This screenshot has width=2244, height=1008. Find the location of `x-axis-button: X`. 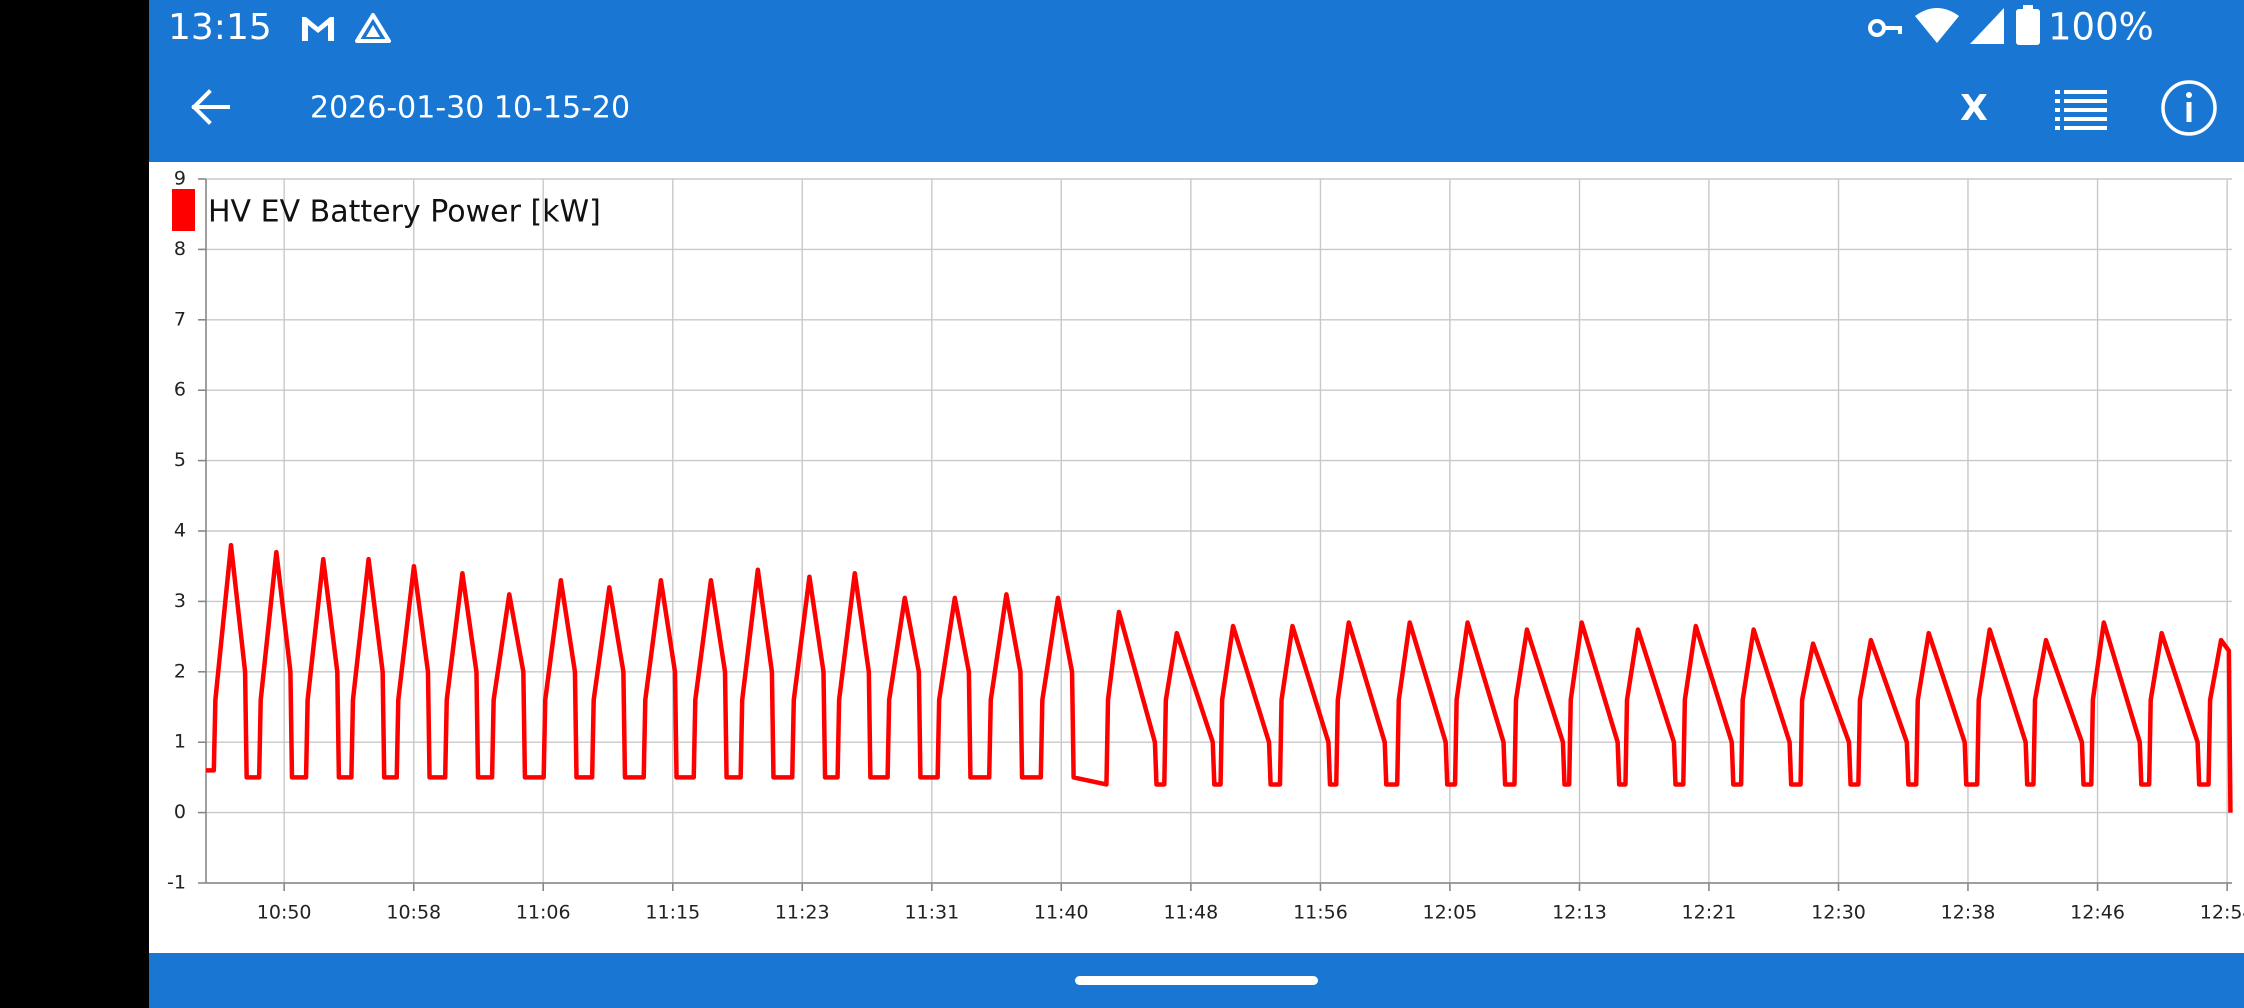

x-axis-button: X is located at coordinates (1974, 108).